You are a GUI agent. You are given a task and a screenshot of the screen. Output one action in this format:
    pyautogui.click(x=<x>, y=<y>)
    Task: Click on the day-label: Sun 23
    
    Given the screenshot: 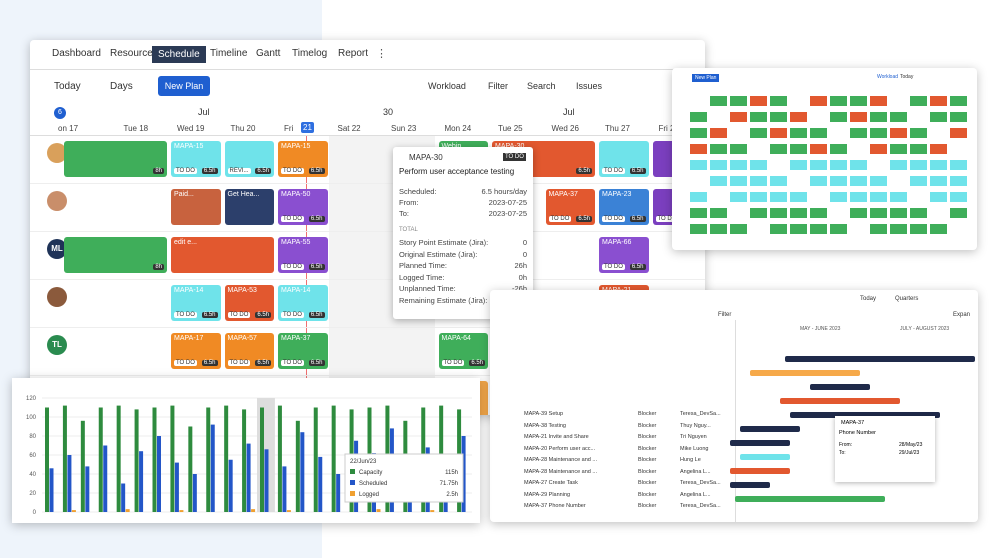 What is the action you would take?
    pyautogui.click(x=404, y=128)
    